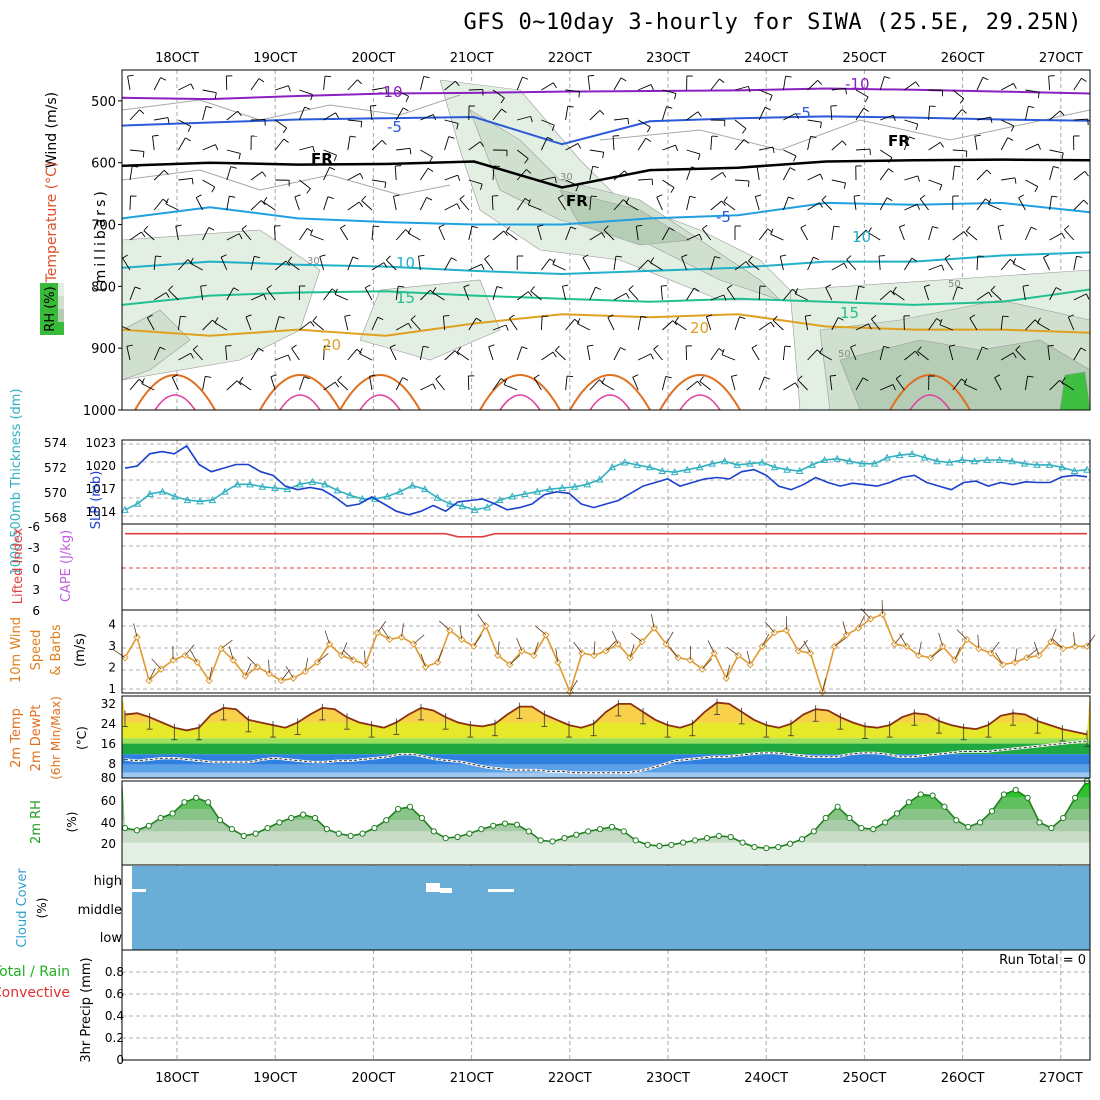 The height and width of the screenshot is (1100, 1100). What do you see at coordinates (300, 392) in the screenshot?
I see `warm-contour` at bounding box center [300, 392].